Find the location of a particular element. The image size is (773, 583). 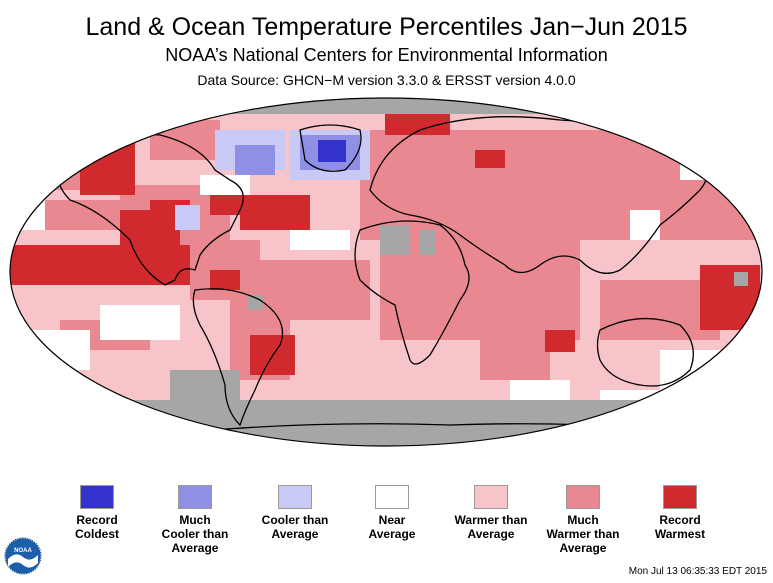

legend-item-near-average: Near Average is located at coordinates (392, 513).